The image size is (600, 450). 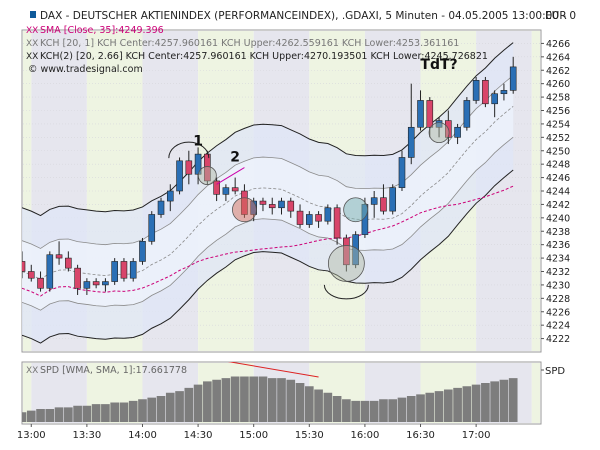 What do you see at coordinates (558, 326) in the screenshot?
I see `y-tick-label: 4224` at bounding box center [558, 326].